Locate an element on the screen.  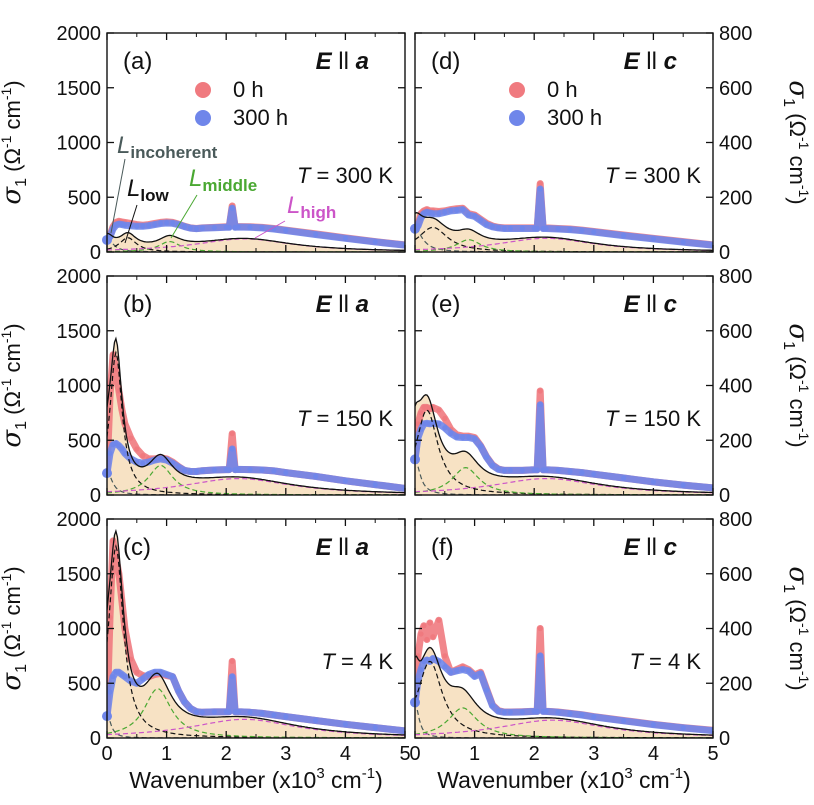
label-sub: middle is located at coordinates (229, 185).